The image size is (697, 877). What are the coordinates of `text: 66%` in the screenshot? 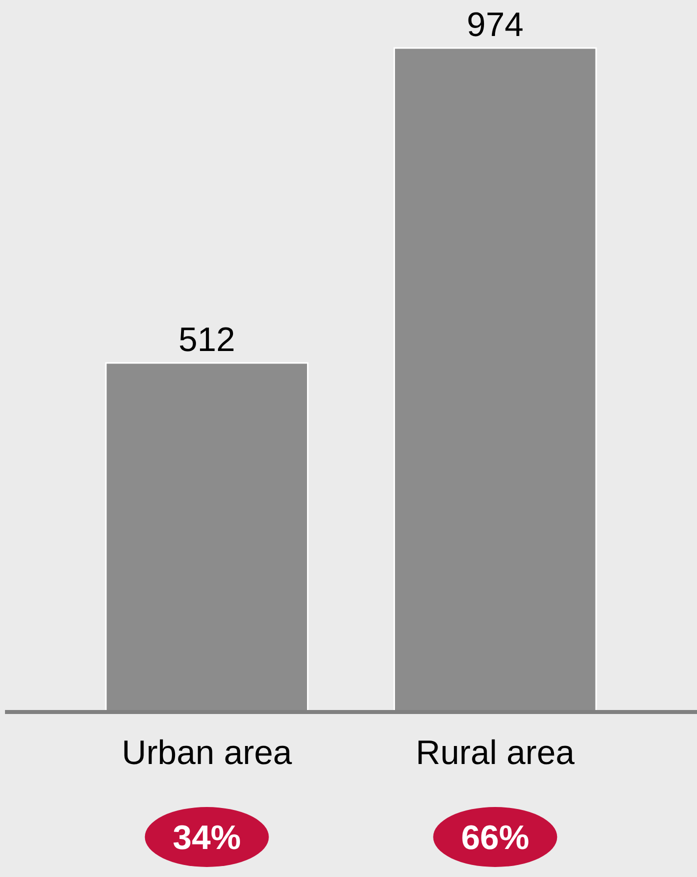 It's located at (495, 838).